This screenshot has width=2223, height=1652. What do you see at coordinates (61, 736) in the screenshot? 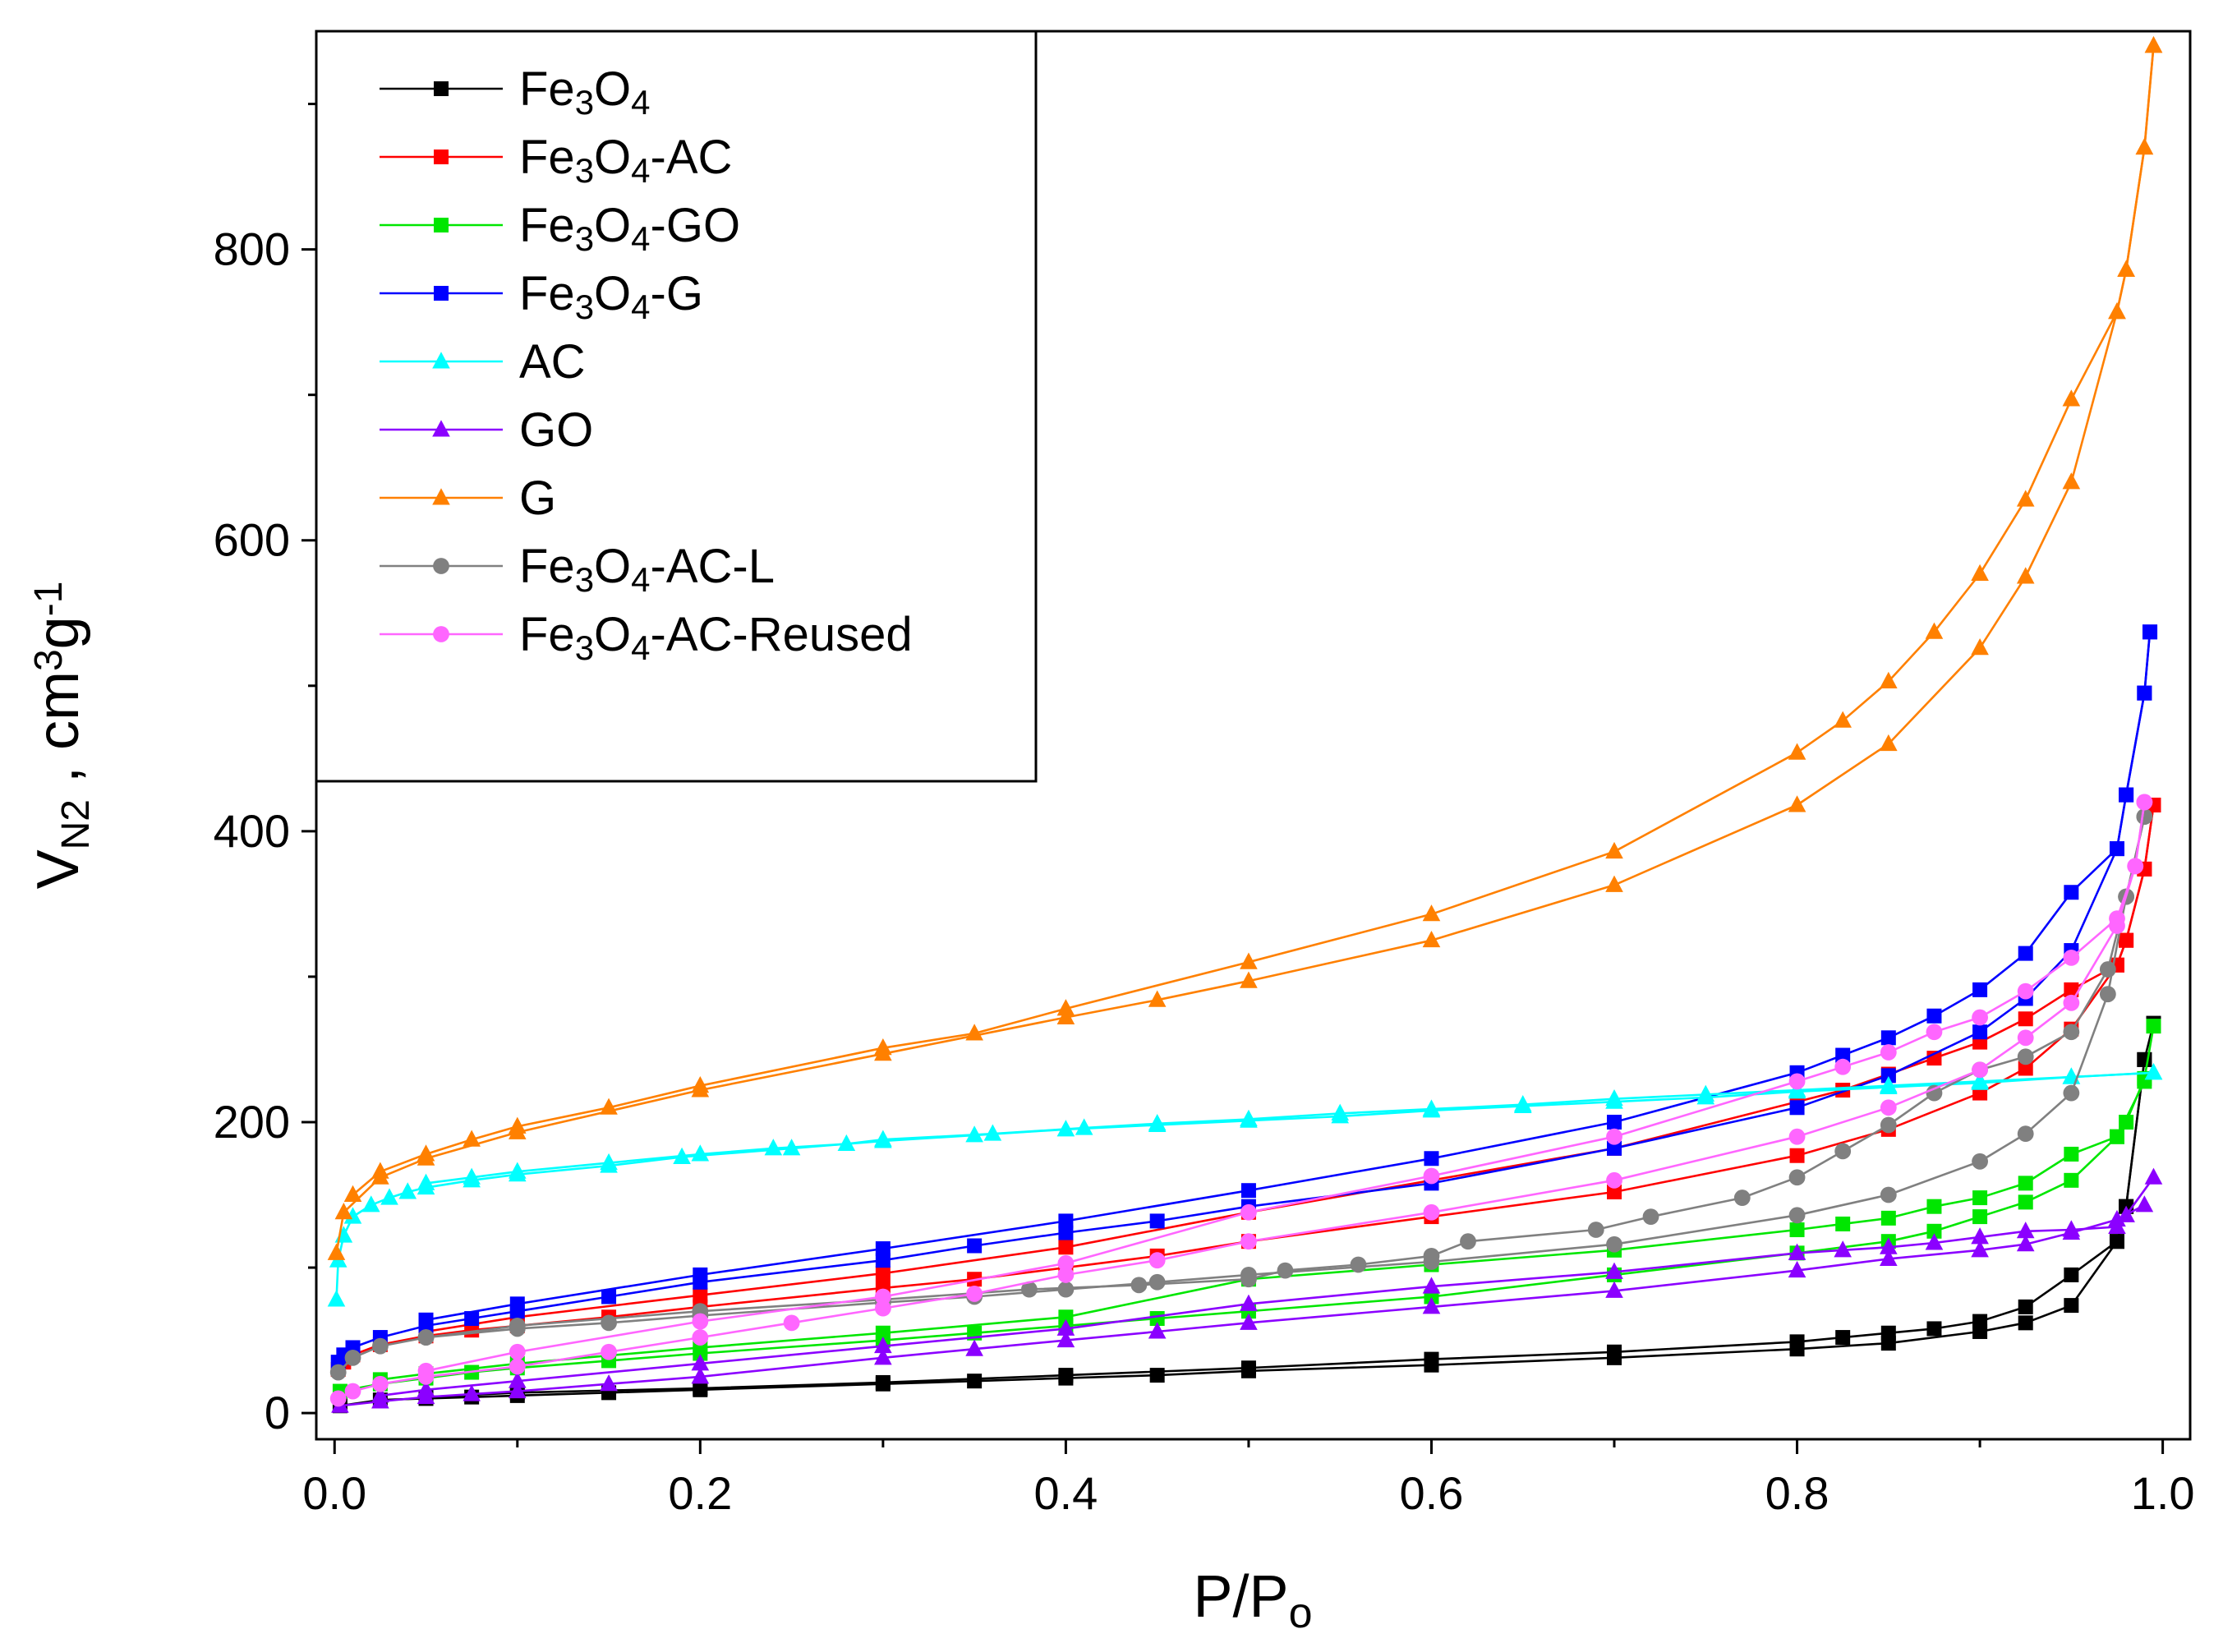
I see `y-axis-title: VN2 , cm3g-1` at bounding box center [61, 736].